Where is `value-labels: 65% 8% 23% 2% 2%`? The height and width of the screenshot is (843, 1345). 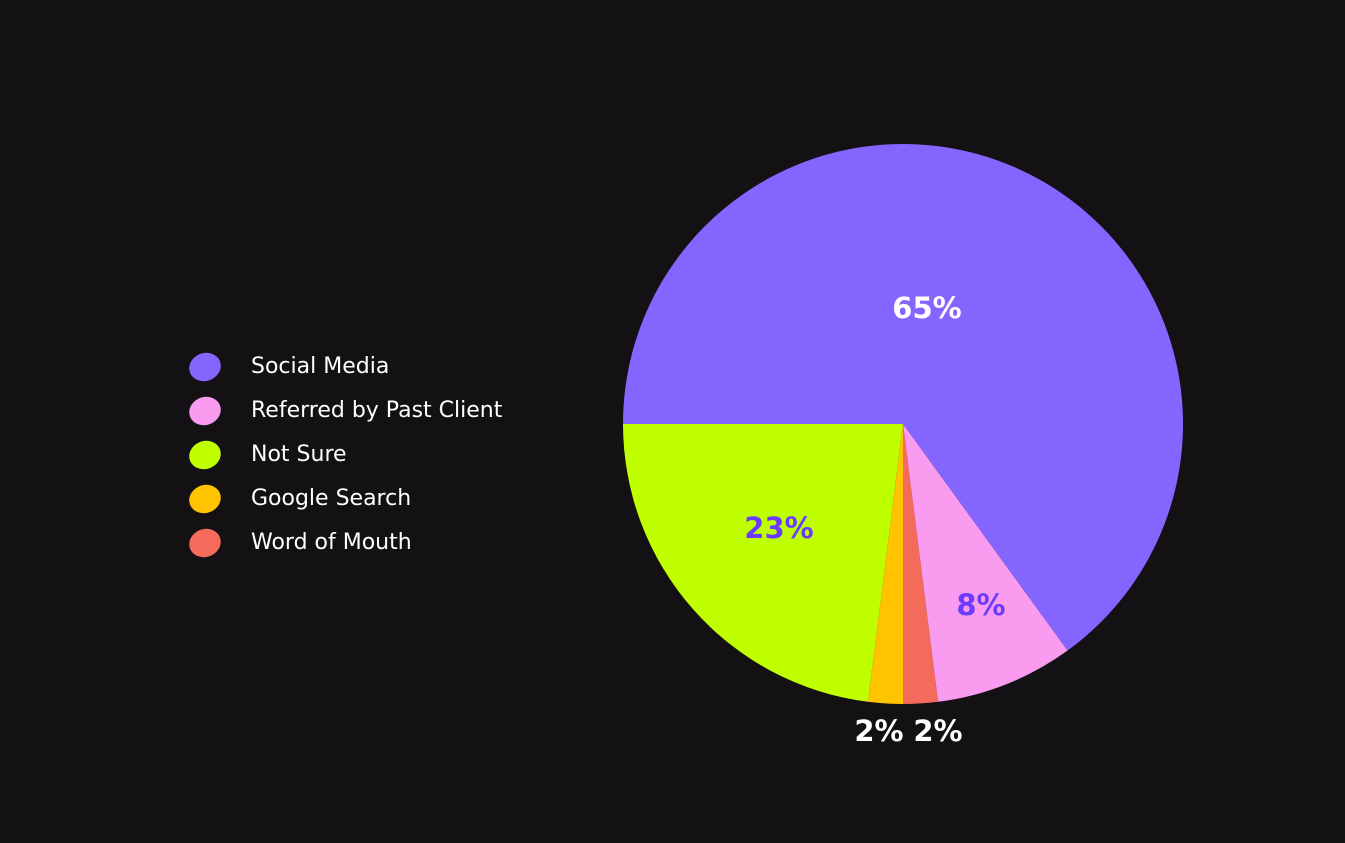
value-labels: 65% 8% 23% 2% 2% is located at coordinates (874, 519).